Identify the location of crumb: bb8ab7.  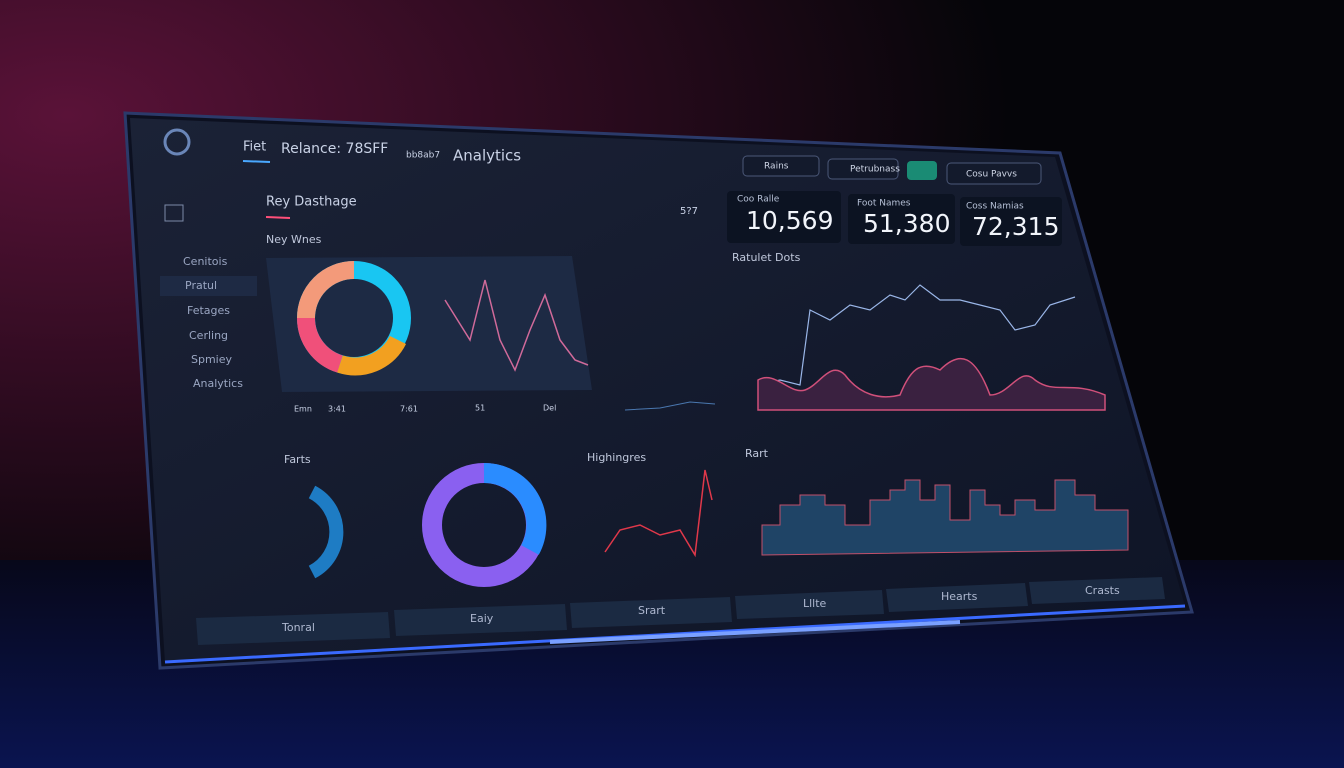
(423, 156).